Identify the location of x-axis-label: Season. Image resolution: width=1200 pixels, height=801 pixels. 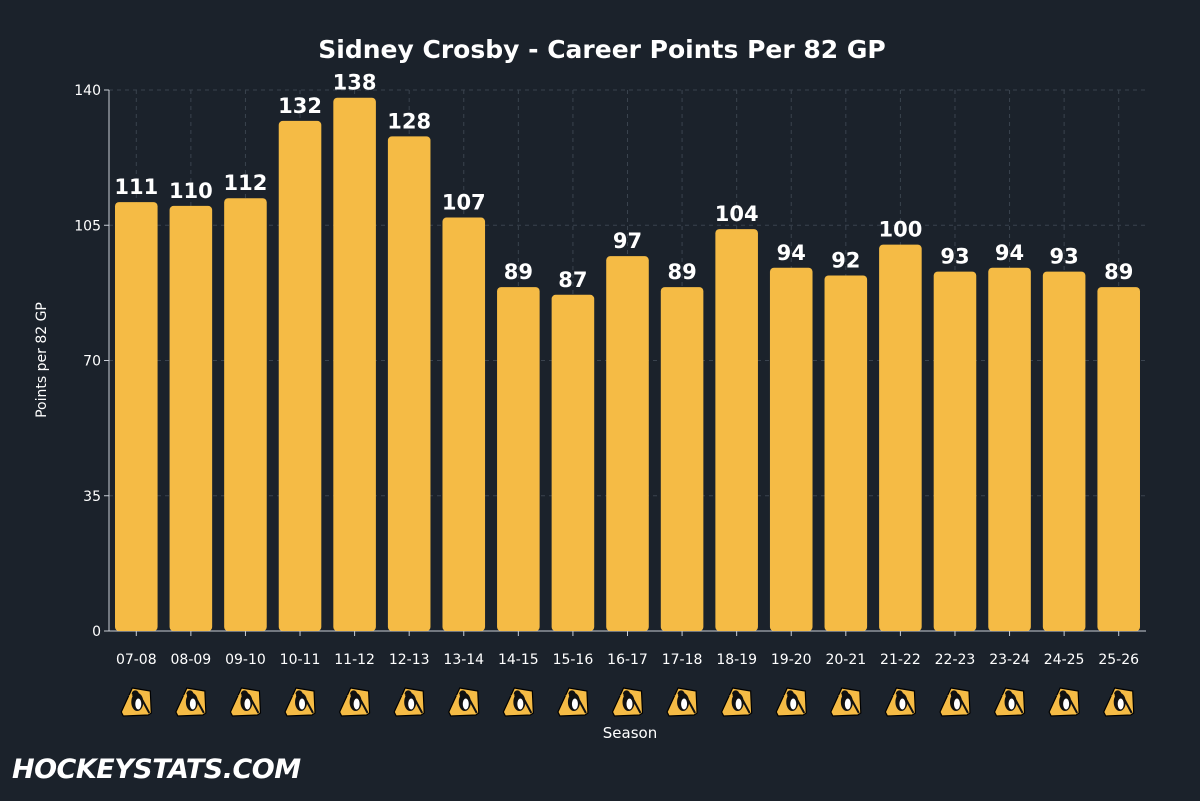
(630, 733).